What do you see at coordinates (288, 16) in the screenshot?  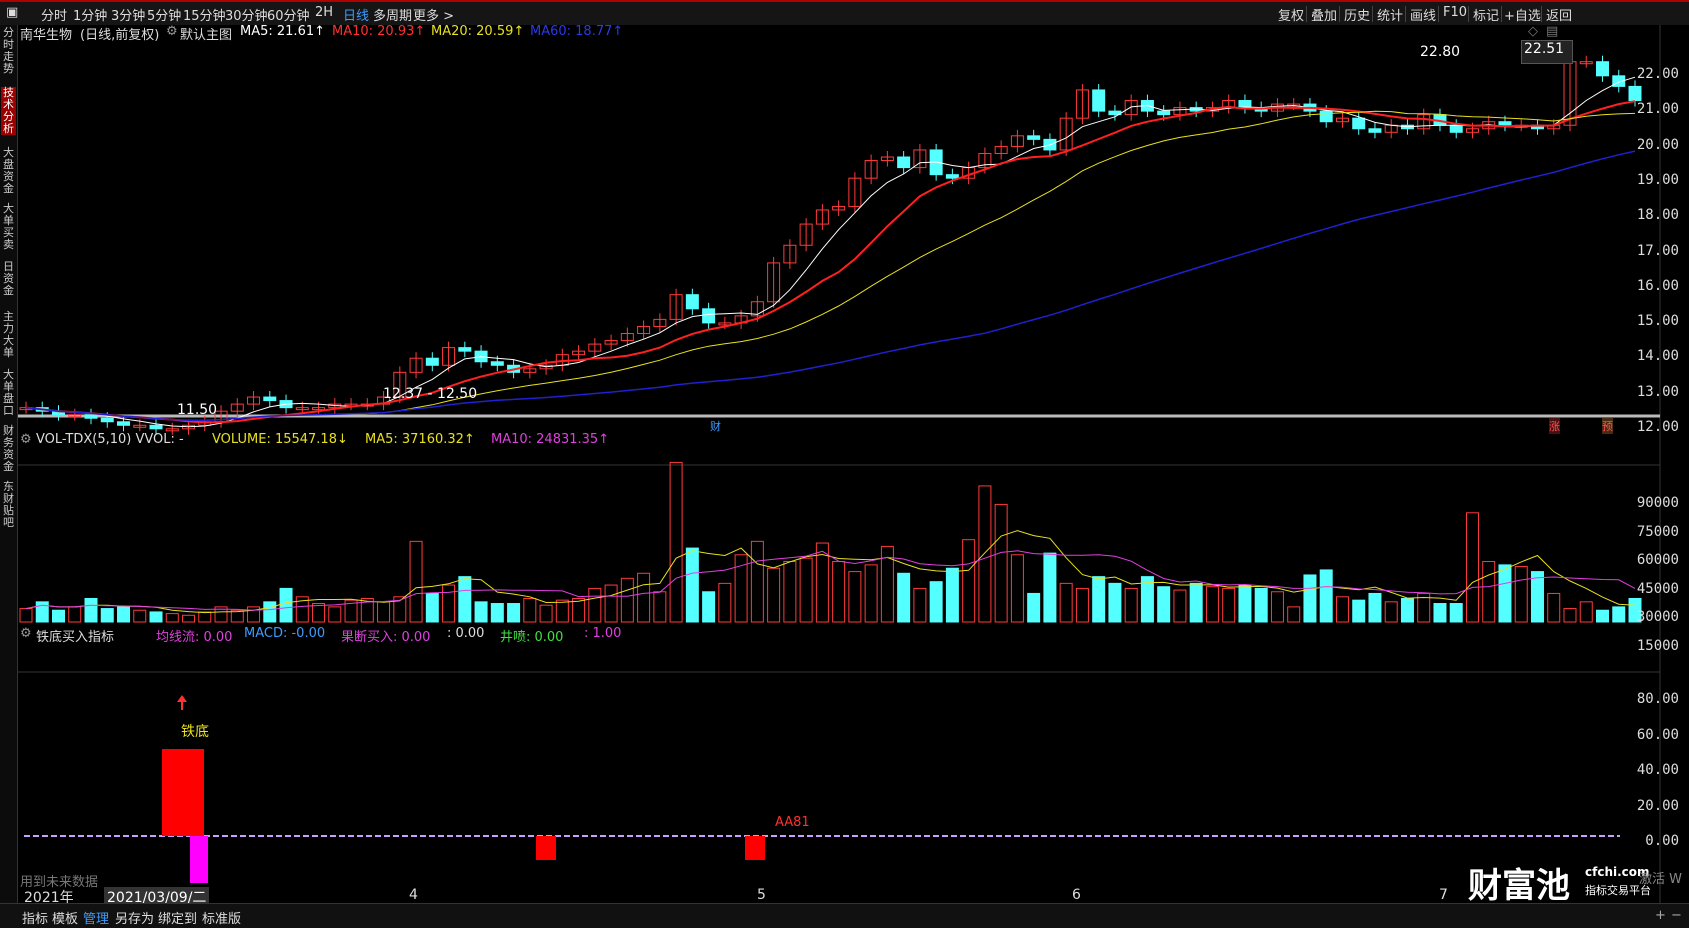 I see `period-tab-60min: 60分钟` at bounding box center [288, 16].